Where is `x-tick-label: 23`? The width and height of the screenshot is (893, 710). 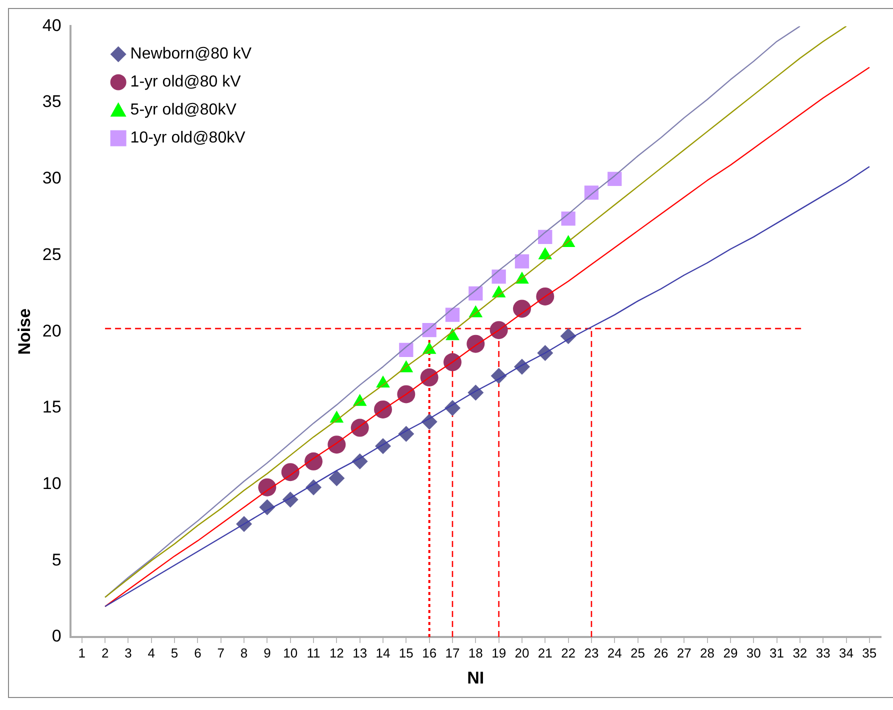
x-tick-label: 23 is located at coordinates (591, 652).